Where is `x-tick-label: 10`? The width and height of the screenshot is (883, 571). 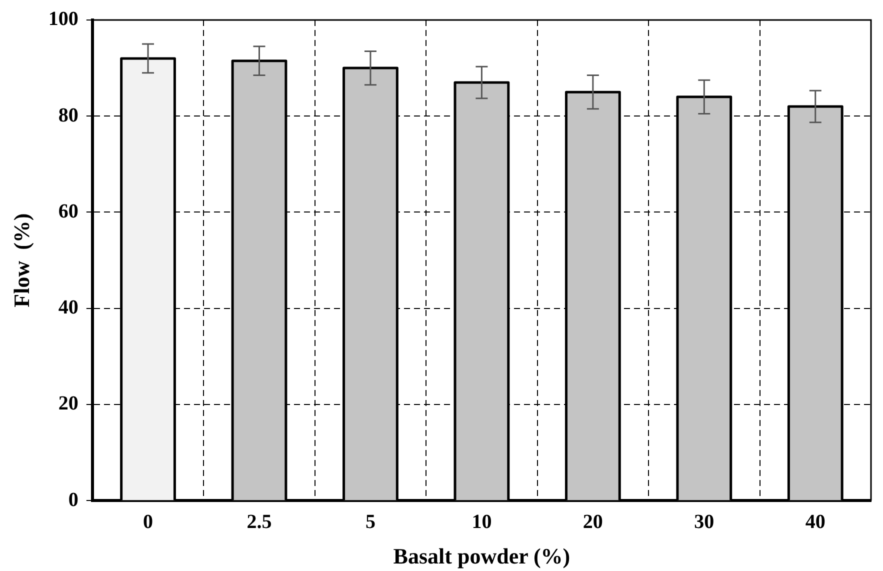 x-tick-label: 10 is located at coordinates (482, 521).